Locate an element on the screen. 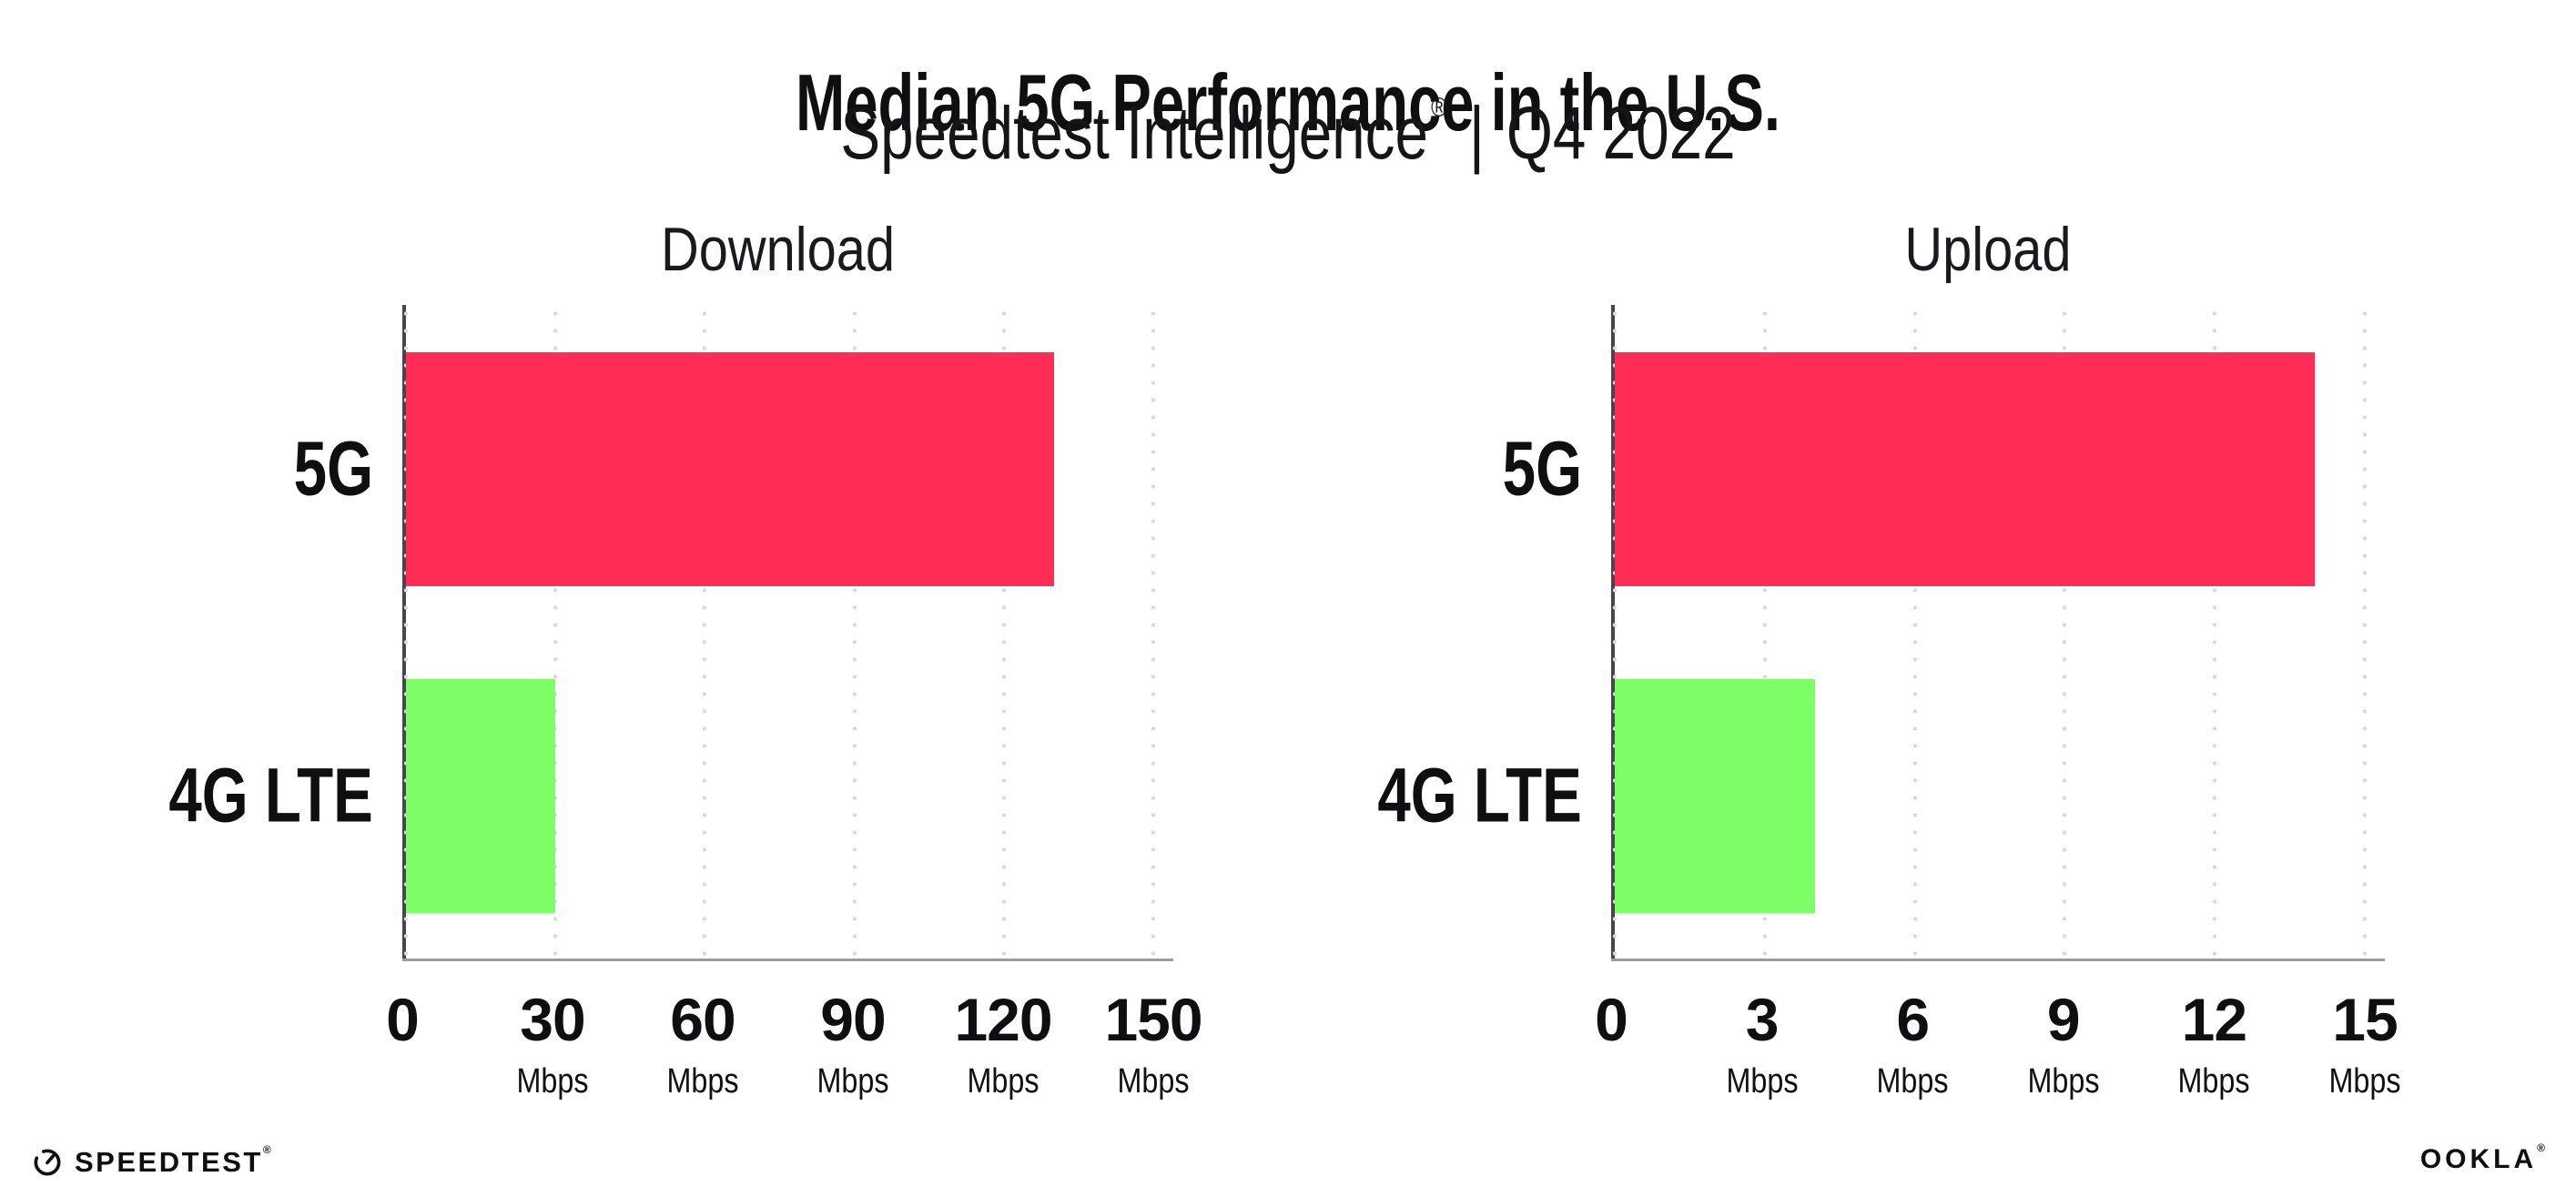 The width and height of the screenshot is (2576, 1197). ookla-logo: OOKLA® is located at coordinates (2482, 1158).